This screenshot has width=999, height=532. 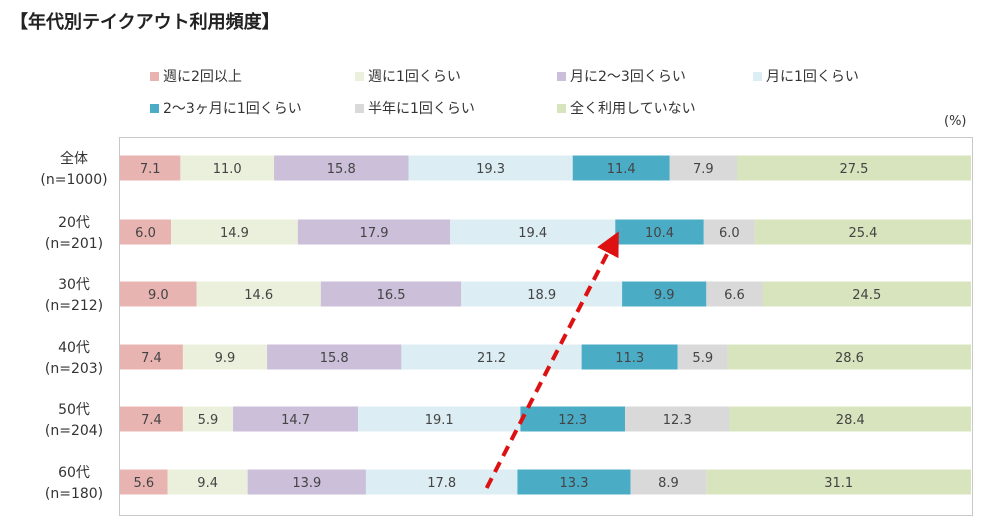 I want to click on data-label: 24.5, so click(x=866, y=295).